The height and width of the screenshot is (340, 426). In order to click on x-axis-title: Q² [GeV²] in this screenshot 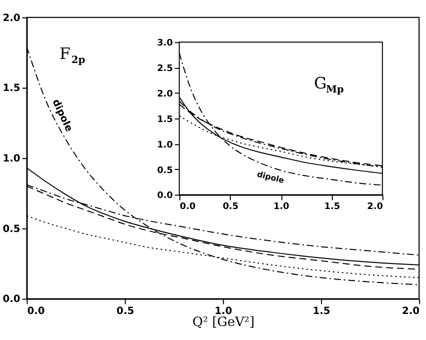, I will do `click(223, 322)`.